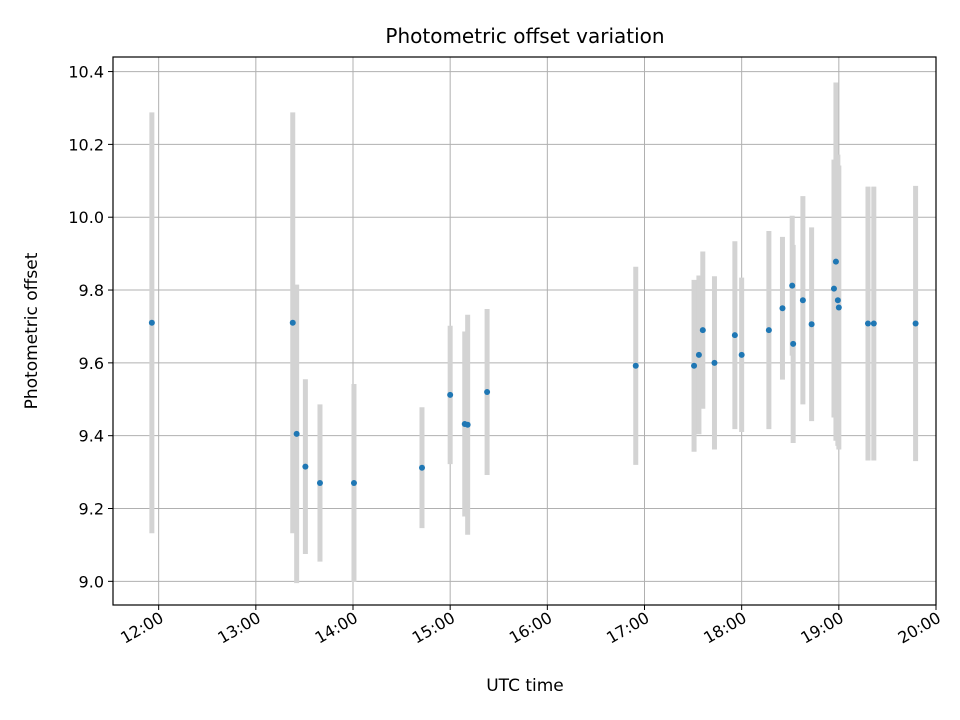 Image resolution: width=960 pixels, height=720 pixels. What do you see at coordinates (91, 581) in the screenshot?
I see `y-tick-label: 9.0` at bounding box center [91, 581].